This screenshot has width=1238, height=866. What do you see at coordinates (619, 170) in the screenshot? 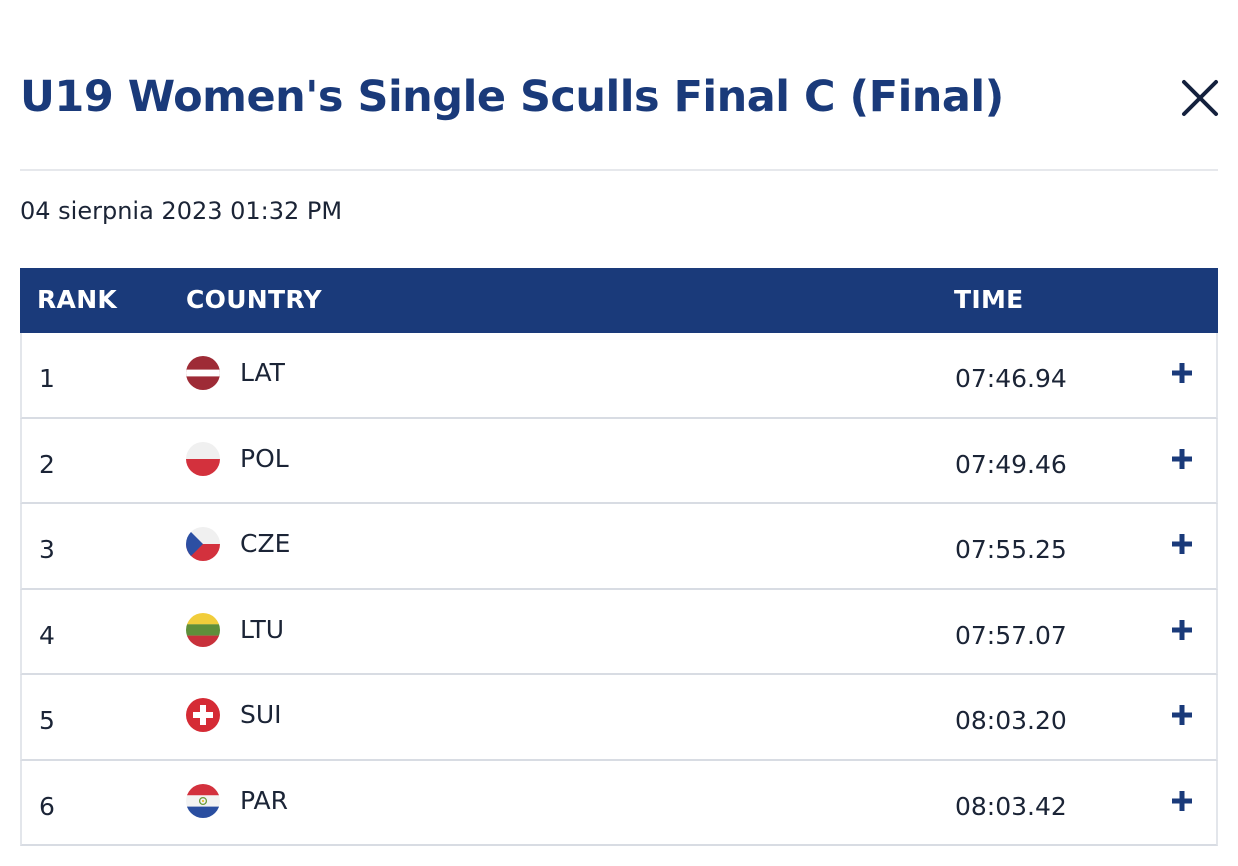
I see `header-divider` at bounding box center [619, 170].